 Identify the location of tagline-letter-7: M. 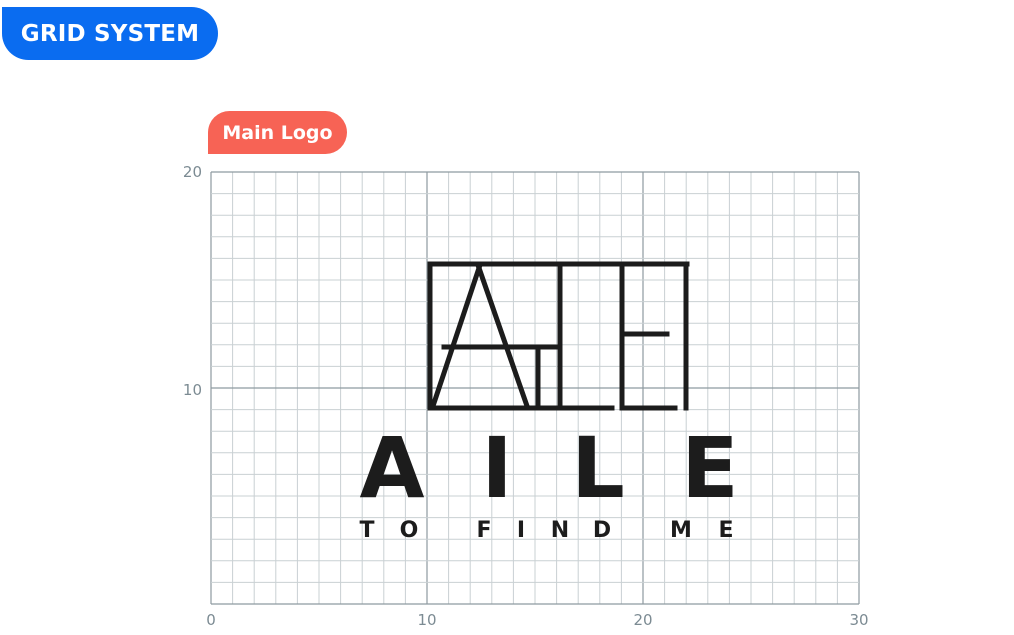
(681, 530).